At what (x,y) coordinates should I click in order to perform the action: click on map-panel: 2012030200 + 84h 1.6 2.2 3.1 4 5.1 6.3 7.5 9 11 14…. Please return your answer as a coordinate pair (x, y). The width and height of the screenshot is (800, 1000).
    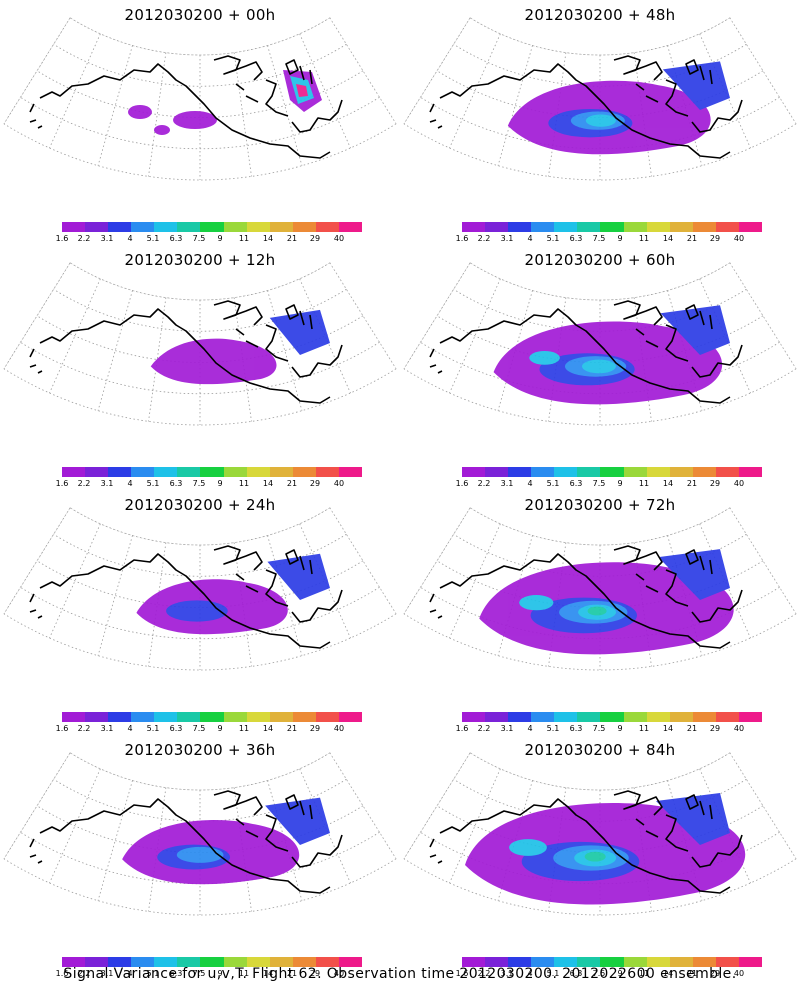
    Looking at the image, I should click on (600, 857).